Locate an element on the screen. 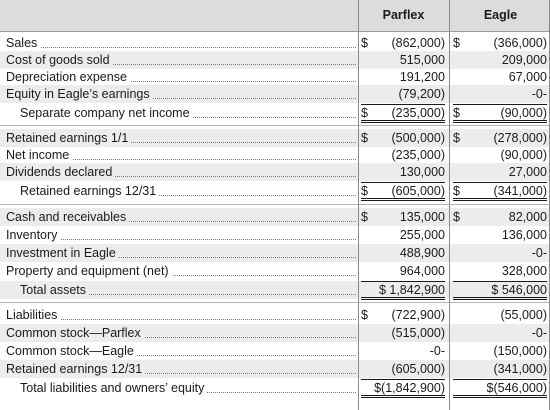 The height and width of the screenshot is (410, 550). value-parflex: $ 1,842,900 is located at coordinates (403, 290).